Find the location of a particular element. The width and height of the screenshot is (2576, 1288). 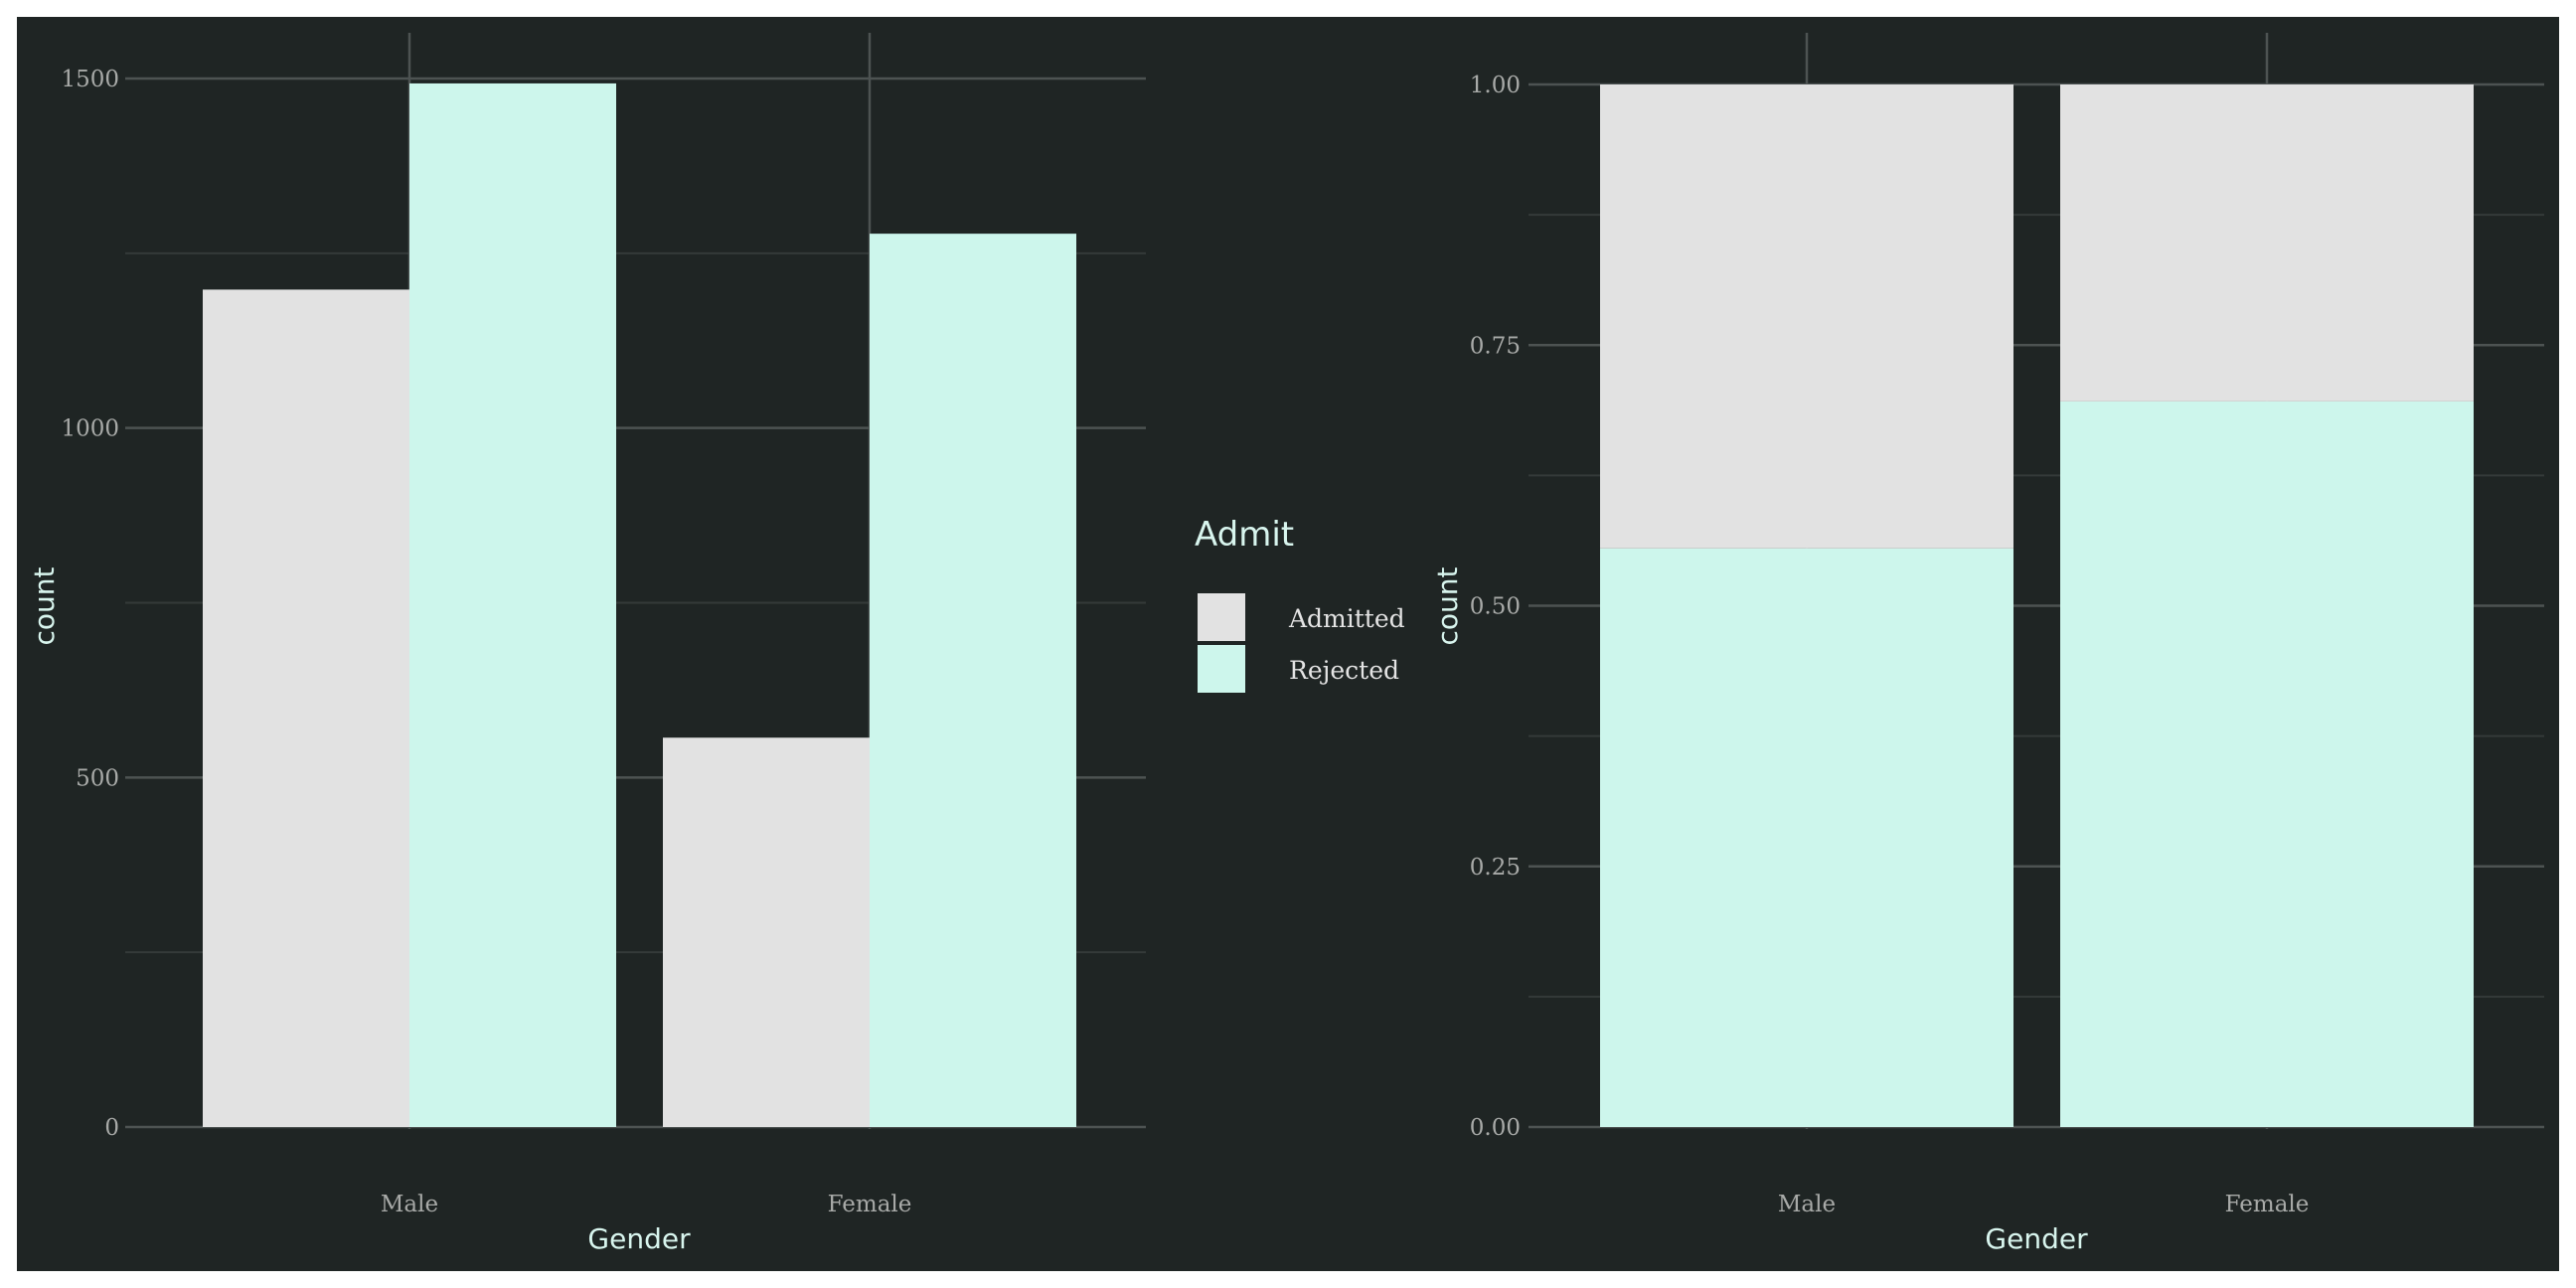

y-tick-label: 1.00 is located at coordinates (1495, 85).